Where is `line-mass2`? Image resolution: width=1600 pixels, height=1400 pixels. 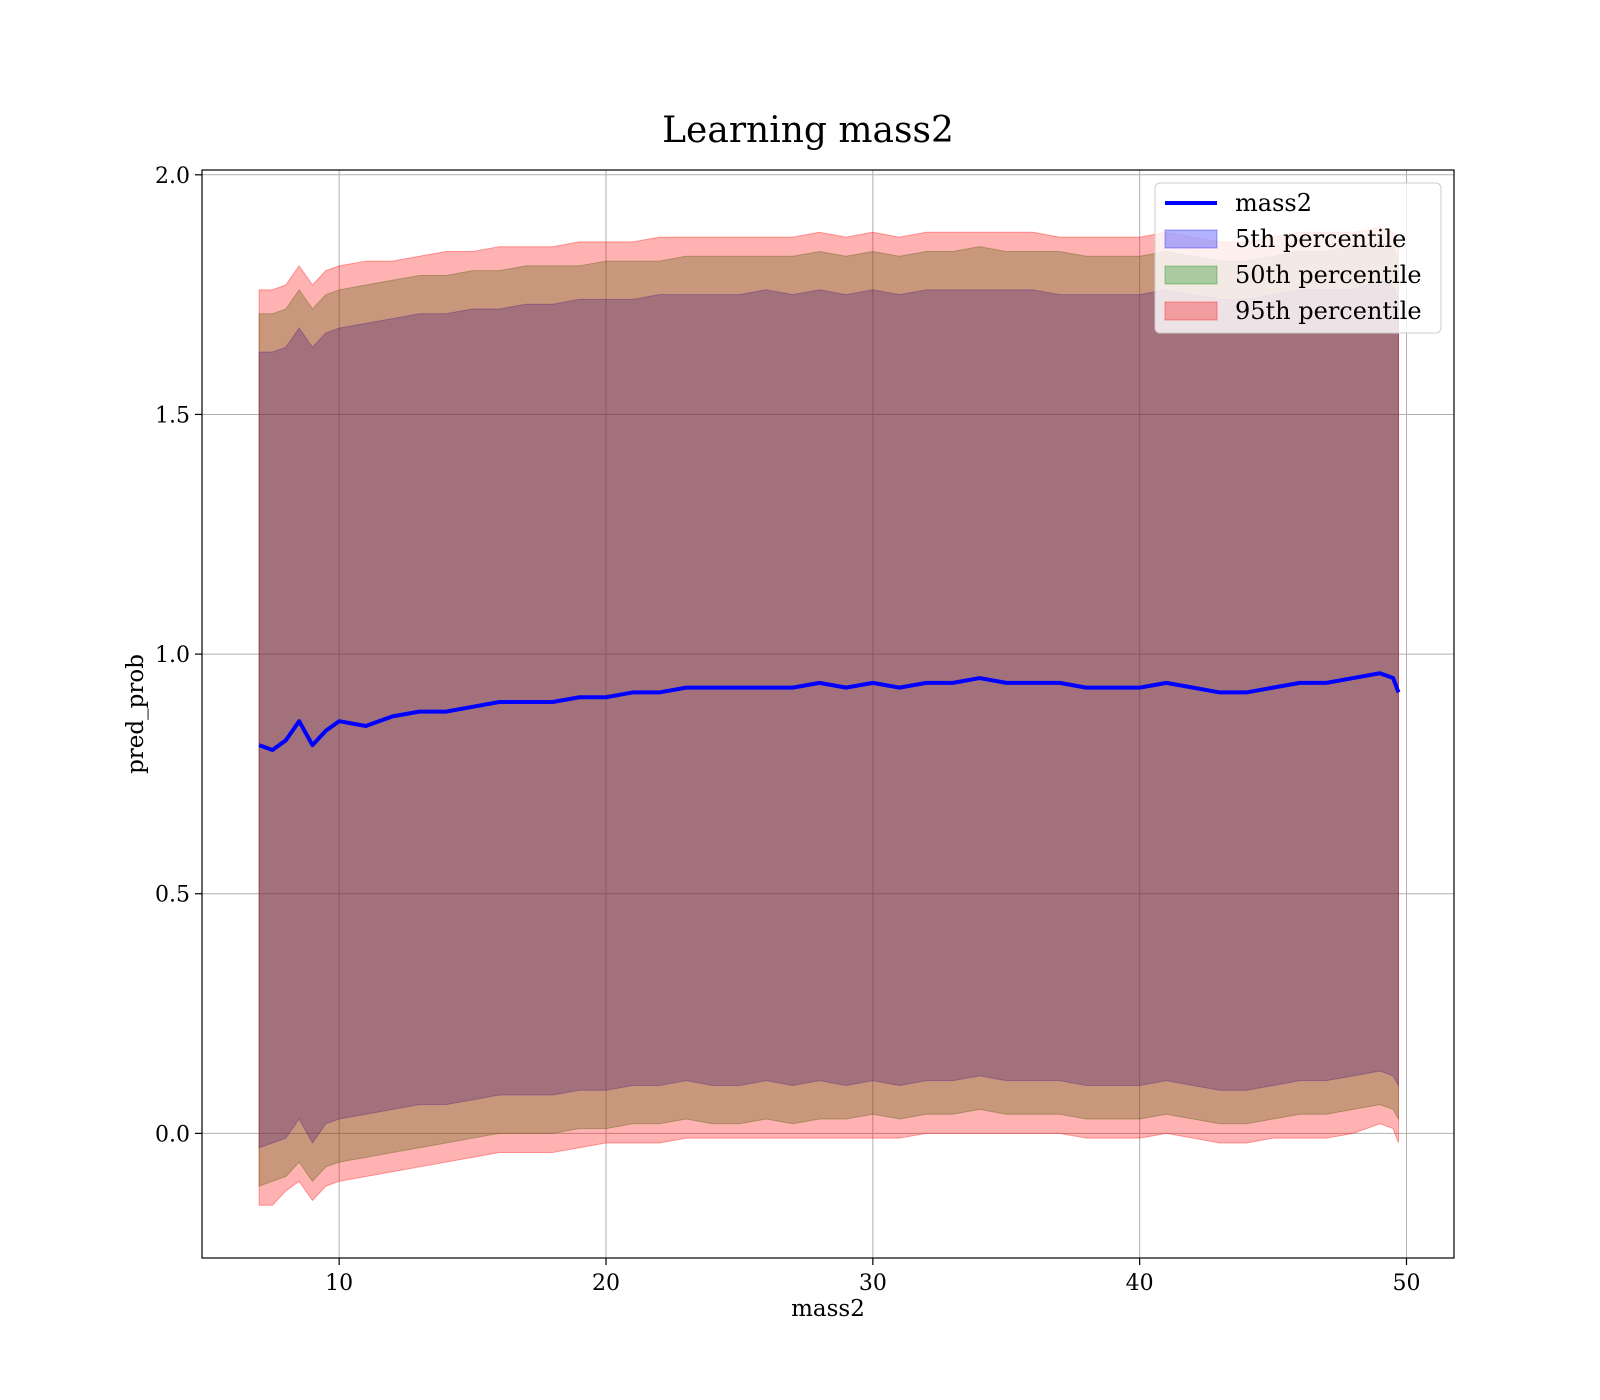
line-mass2 is located at coordinates (829, 711).